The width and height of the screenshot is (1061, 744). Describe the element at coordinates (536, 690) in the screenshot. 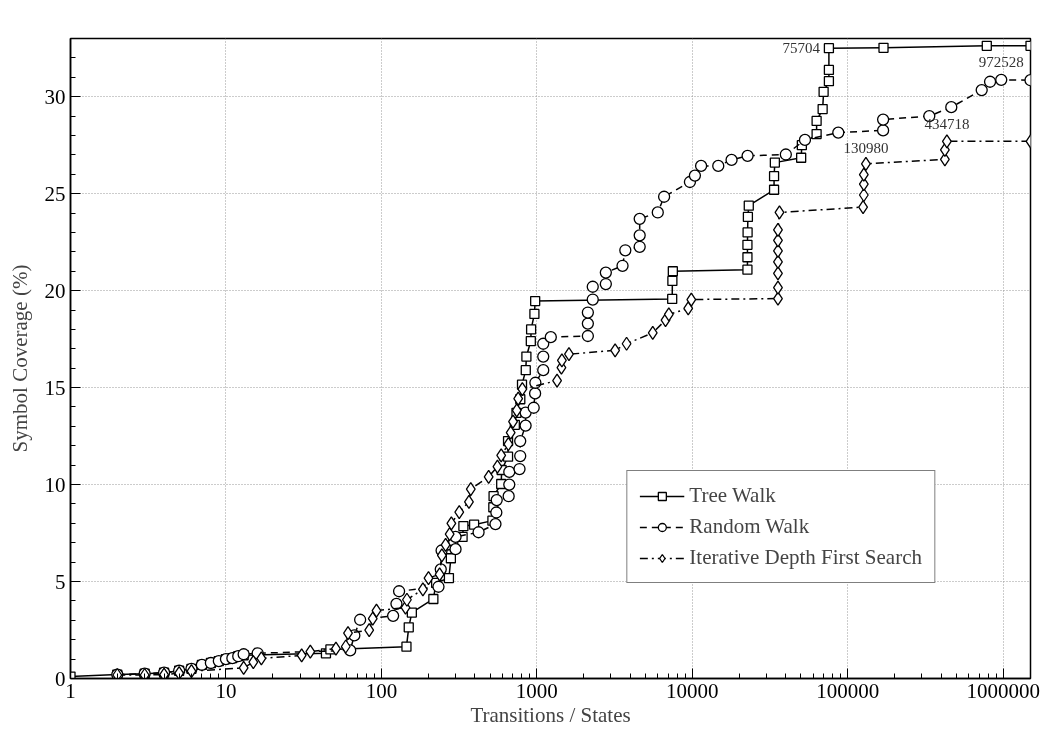

I see `x-tick-label: 1000` at that location.